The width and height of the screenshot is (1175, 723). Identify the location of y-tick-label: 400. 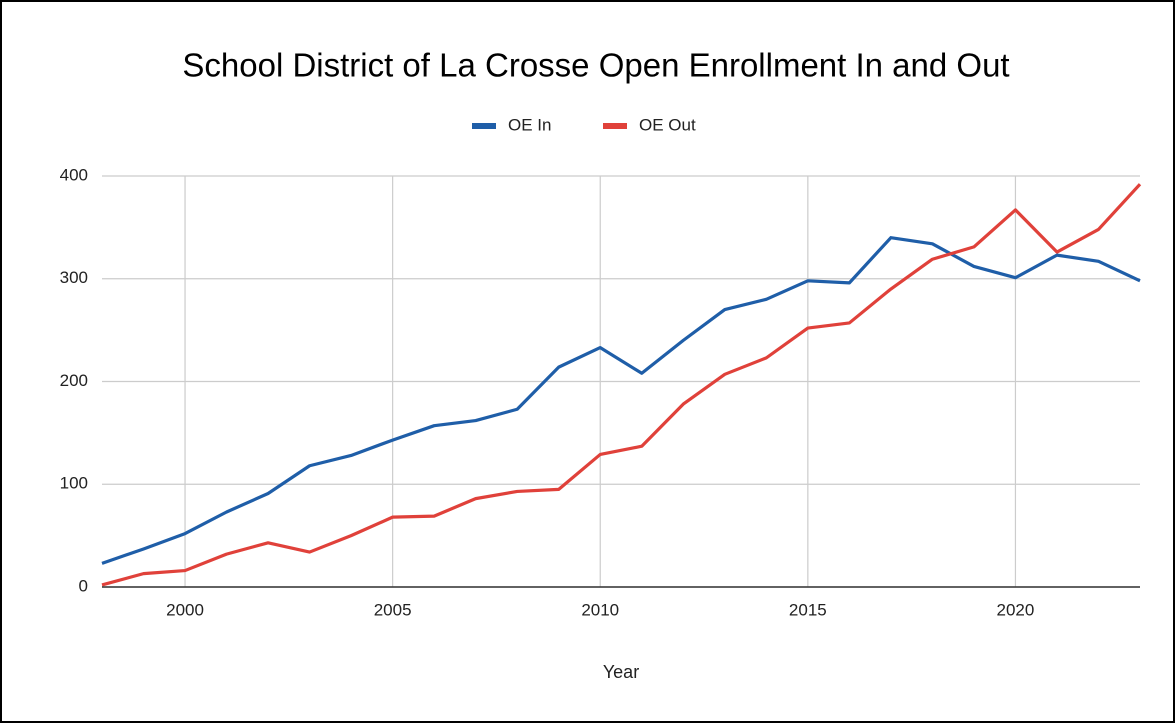
(74, 174).